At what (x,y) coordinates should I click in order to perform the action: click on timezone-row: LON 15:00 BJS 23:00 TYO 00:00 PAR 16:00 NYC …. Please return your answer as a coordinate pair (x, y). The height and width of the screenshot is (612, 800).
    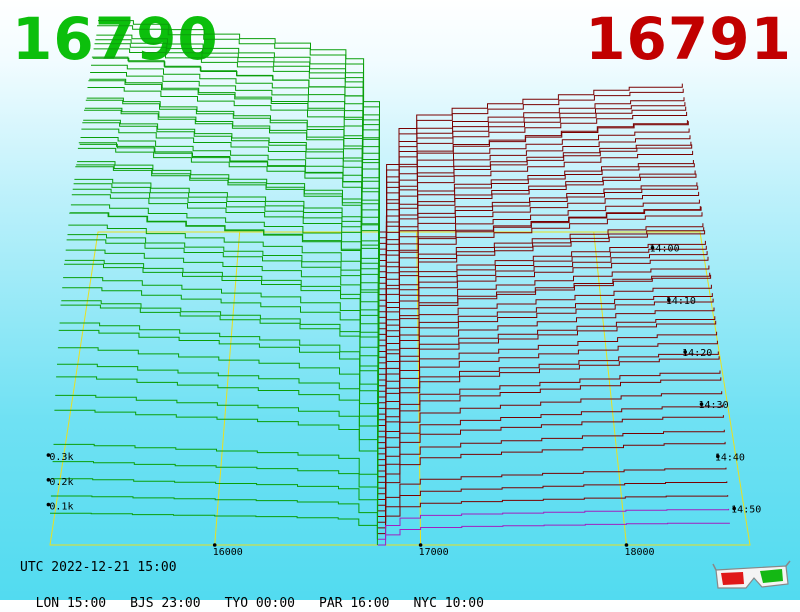
    Looking at the image, I should click on (264, 596).